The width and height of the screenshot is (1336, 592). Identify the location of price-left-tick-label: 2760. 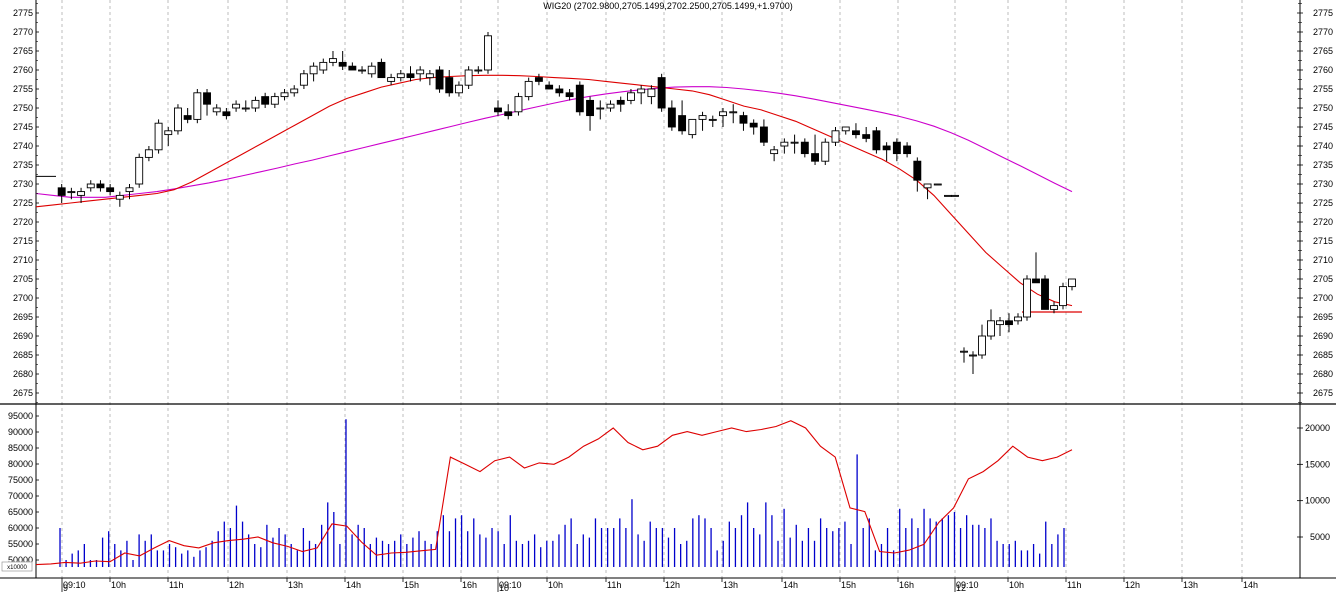
(23, 70).